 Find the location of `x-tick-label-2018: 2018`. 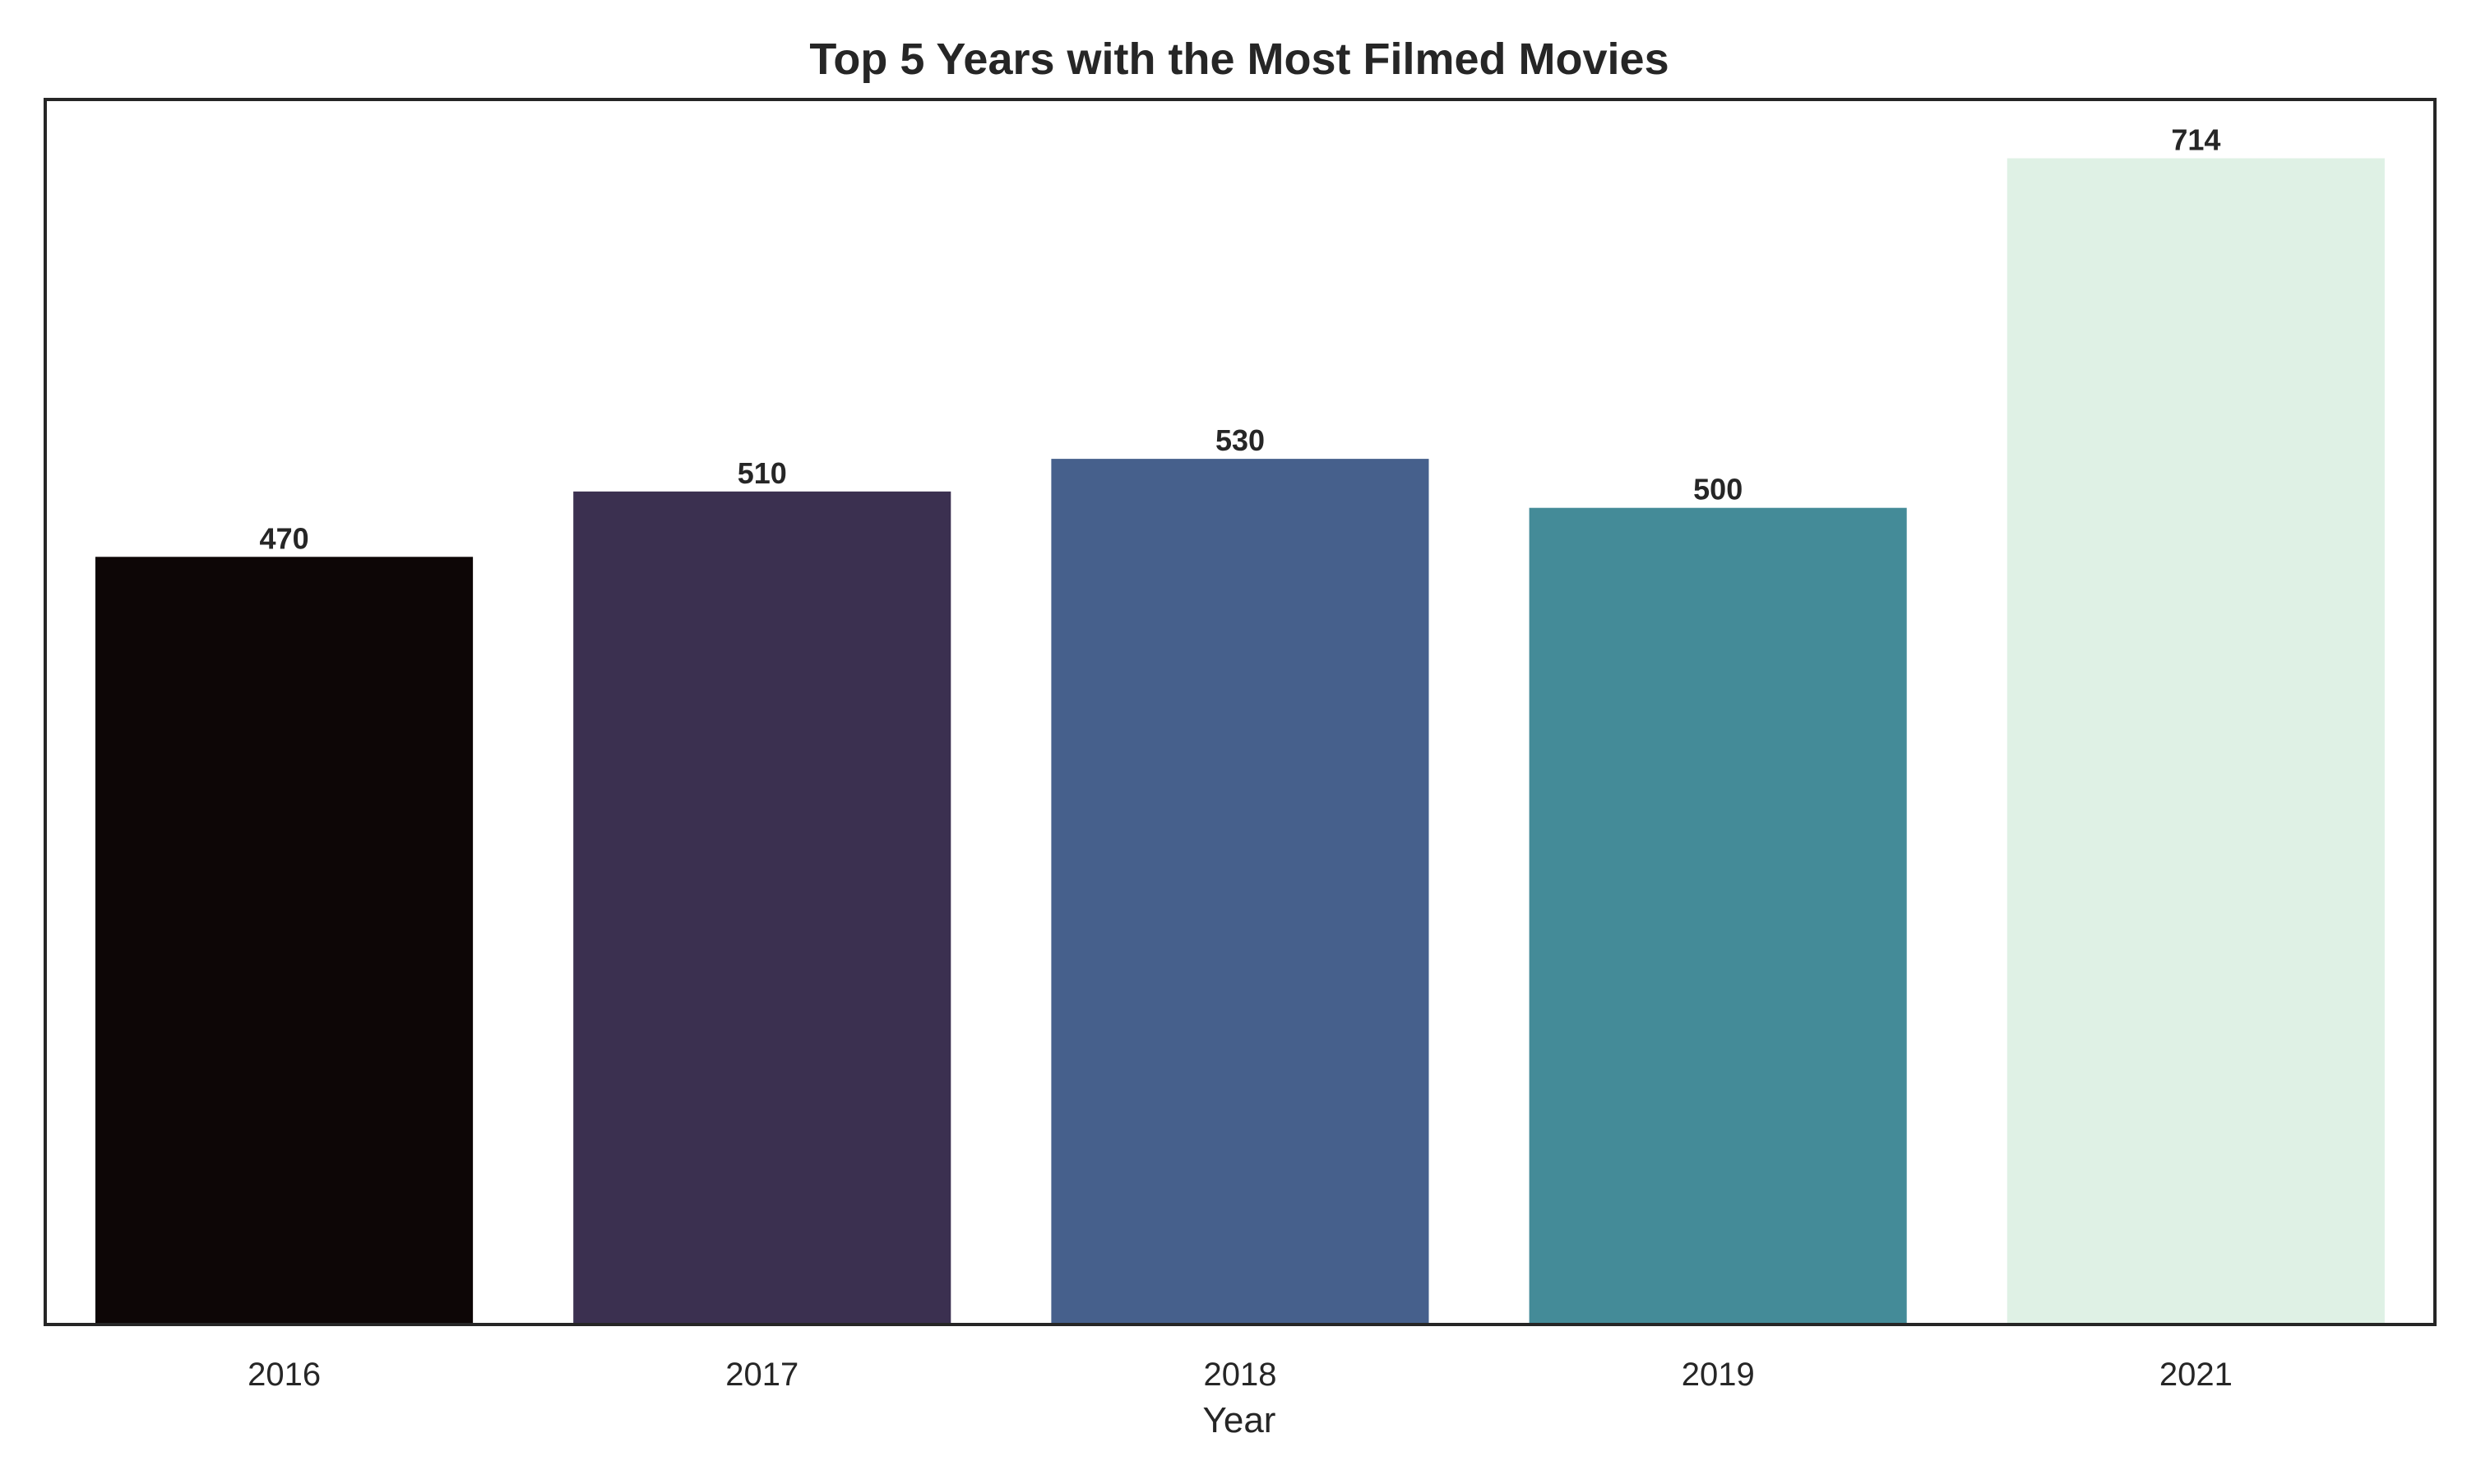

x-tick-label-2018: 2018 is located at coordinates (1241, 1375).